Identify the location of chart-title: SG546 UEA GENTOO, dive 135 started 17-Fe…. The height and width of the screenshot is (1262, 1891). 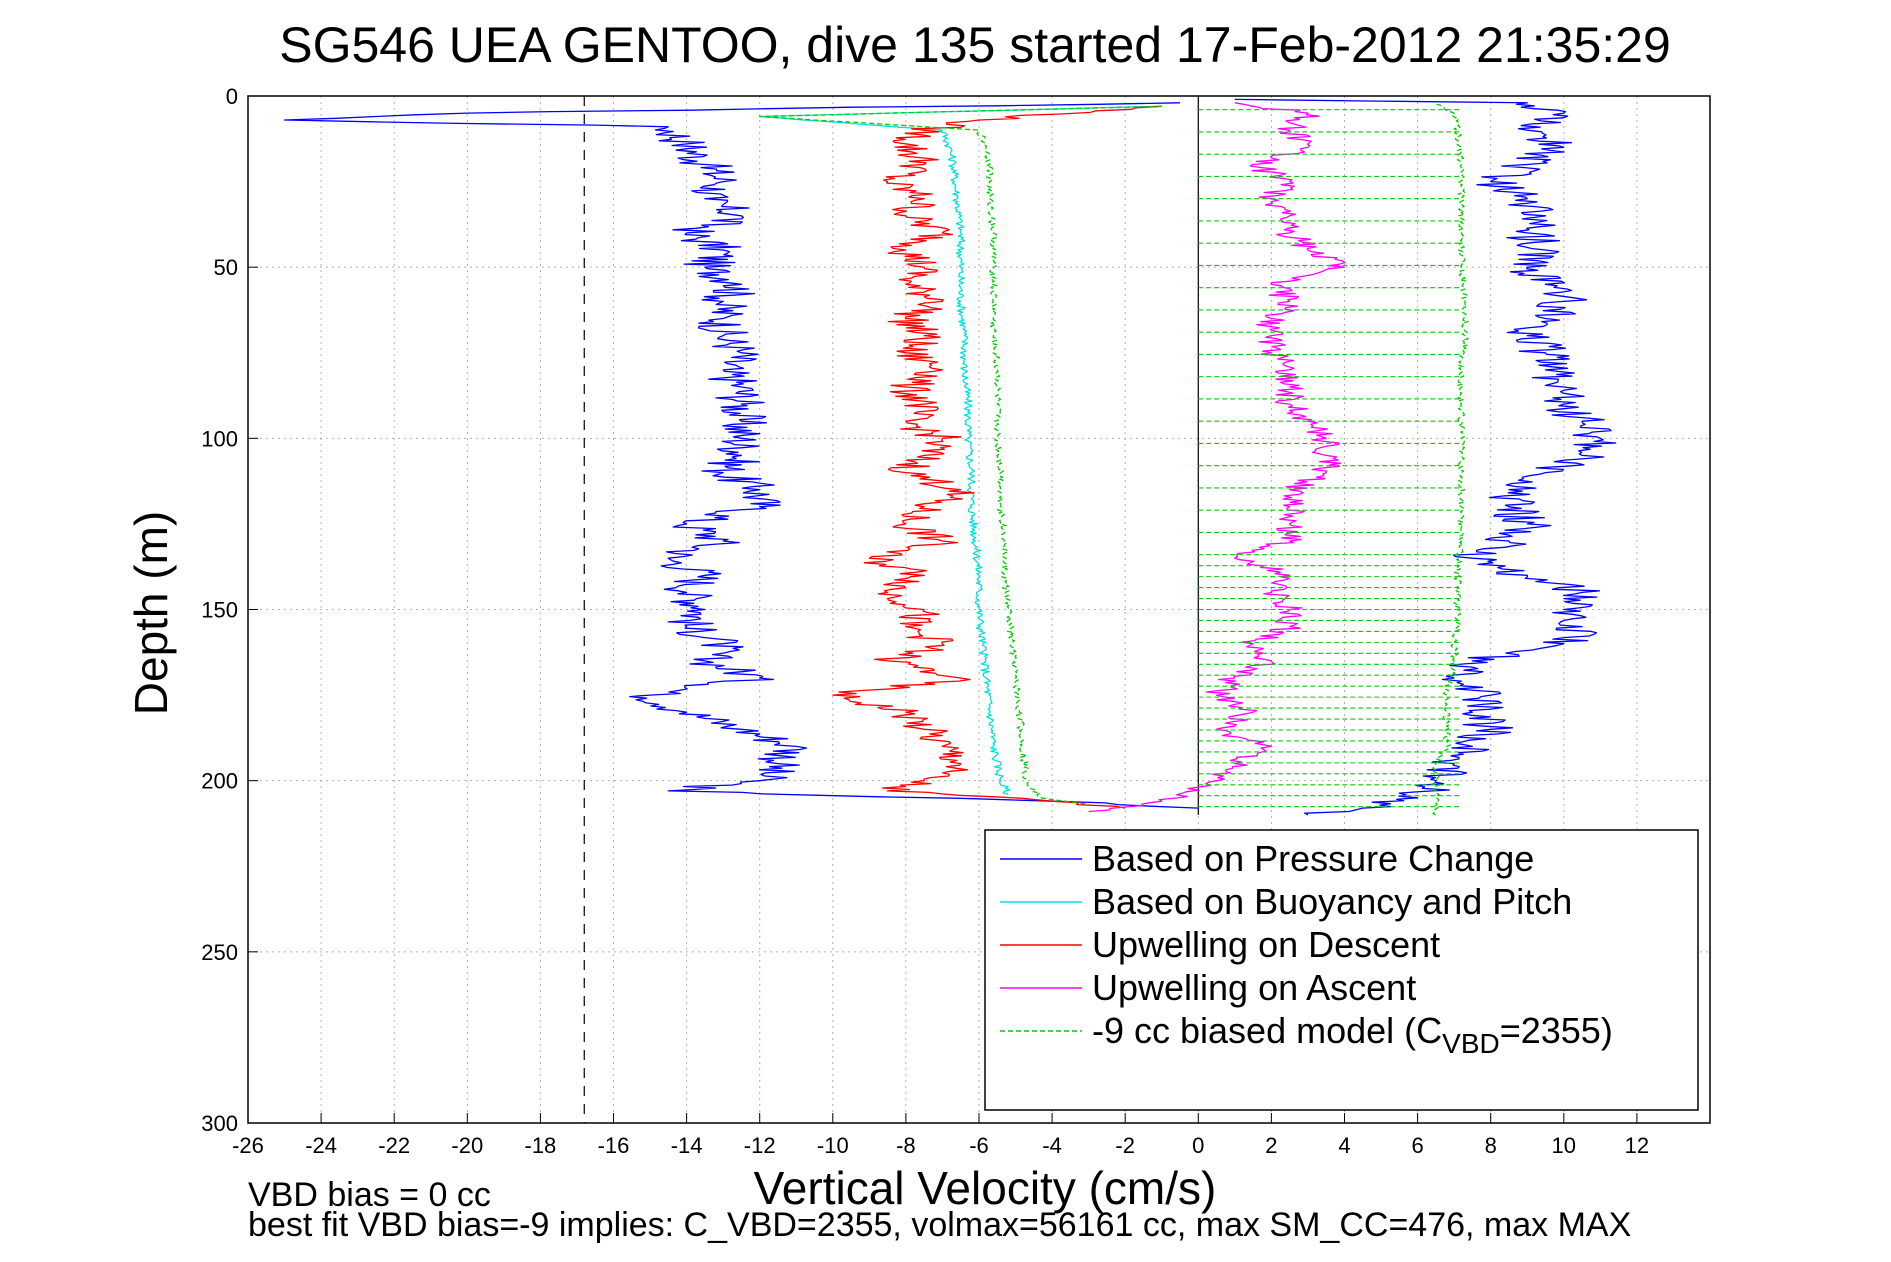
(975, 45).